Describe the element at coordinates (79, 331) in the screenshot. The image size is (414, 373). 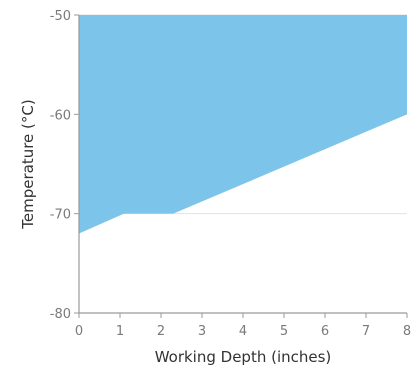
I see `x-tick-label-0: 0` at that location.